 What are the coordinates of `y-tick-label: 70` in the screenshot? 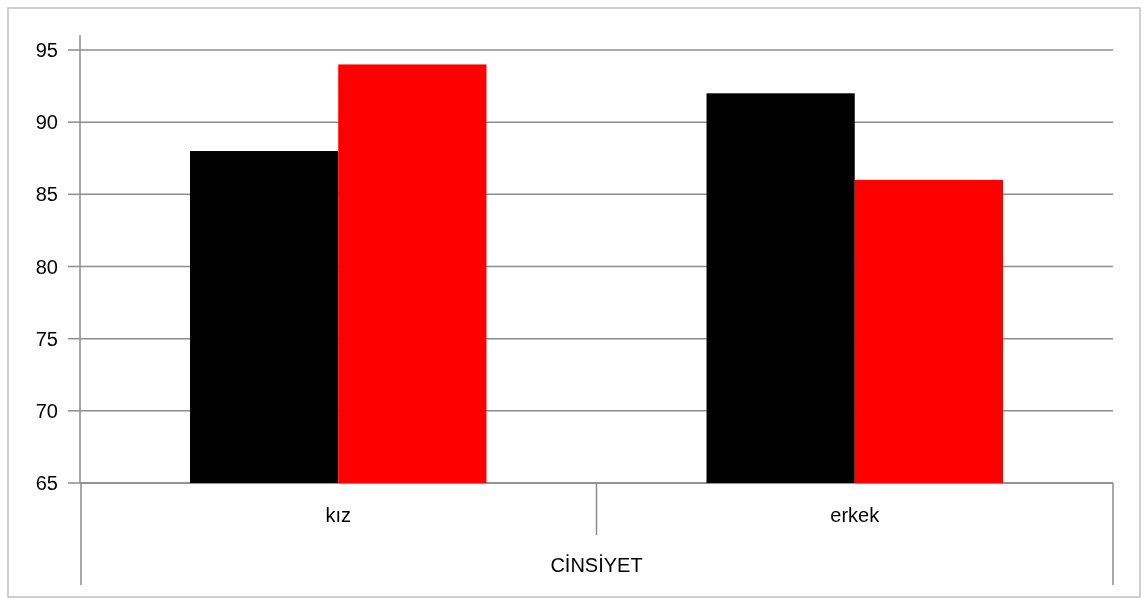 It's located at (46, 410).